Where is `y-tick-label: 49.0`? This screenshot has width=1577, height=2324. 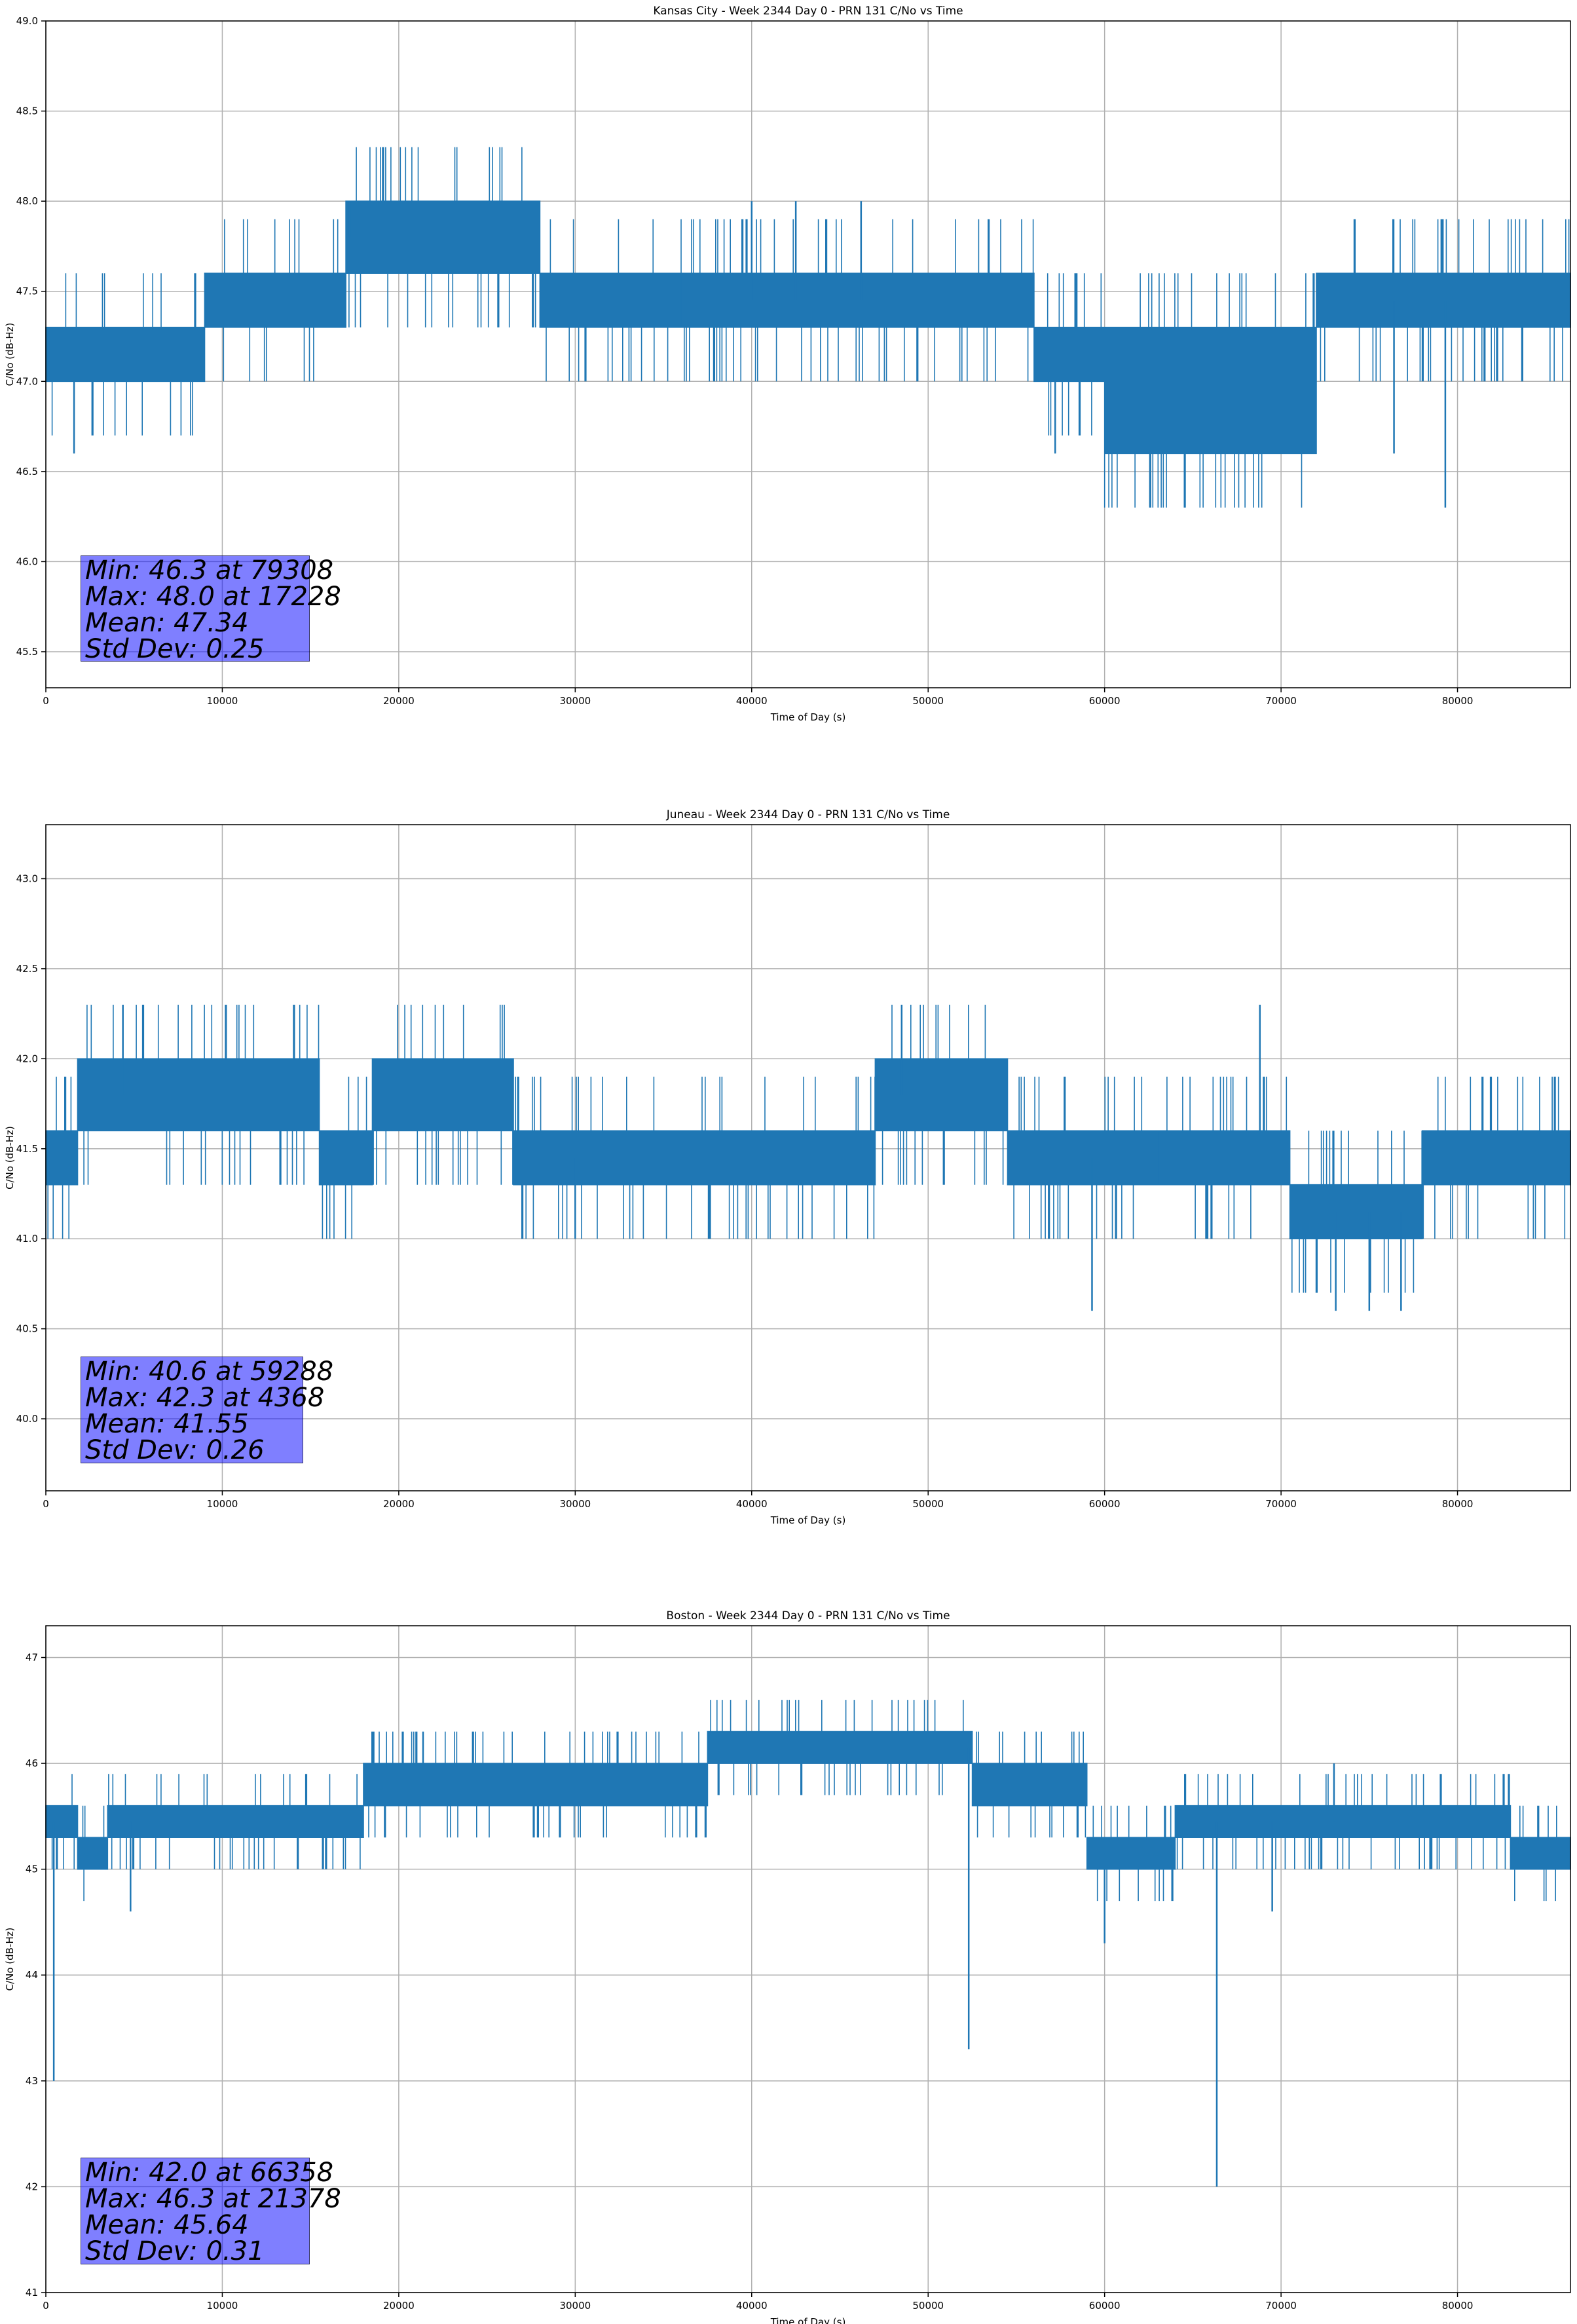 y-tick-label: 49.0 is located at coordinates (27, 21).